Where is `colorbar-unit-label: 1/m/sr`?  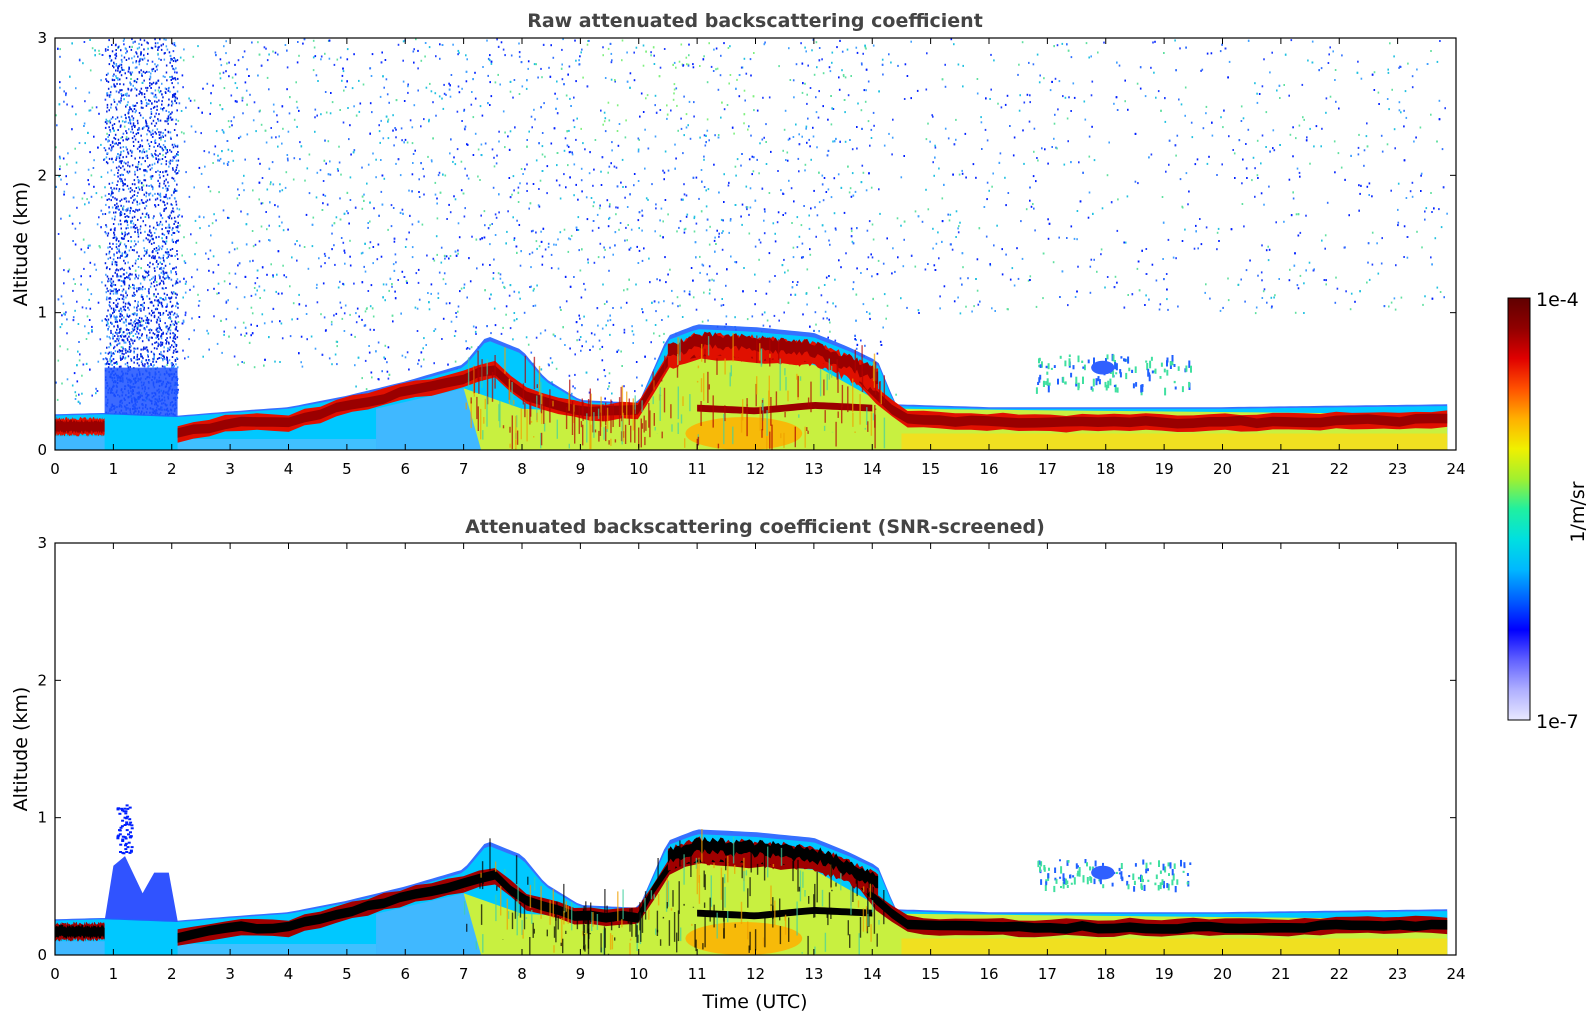 colorbar-unit-label: 1/m/sr is located at coordinates (1578, 511).